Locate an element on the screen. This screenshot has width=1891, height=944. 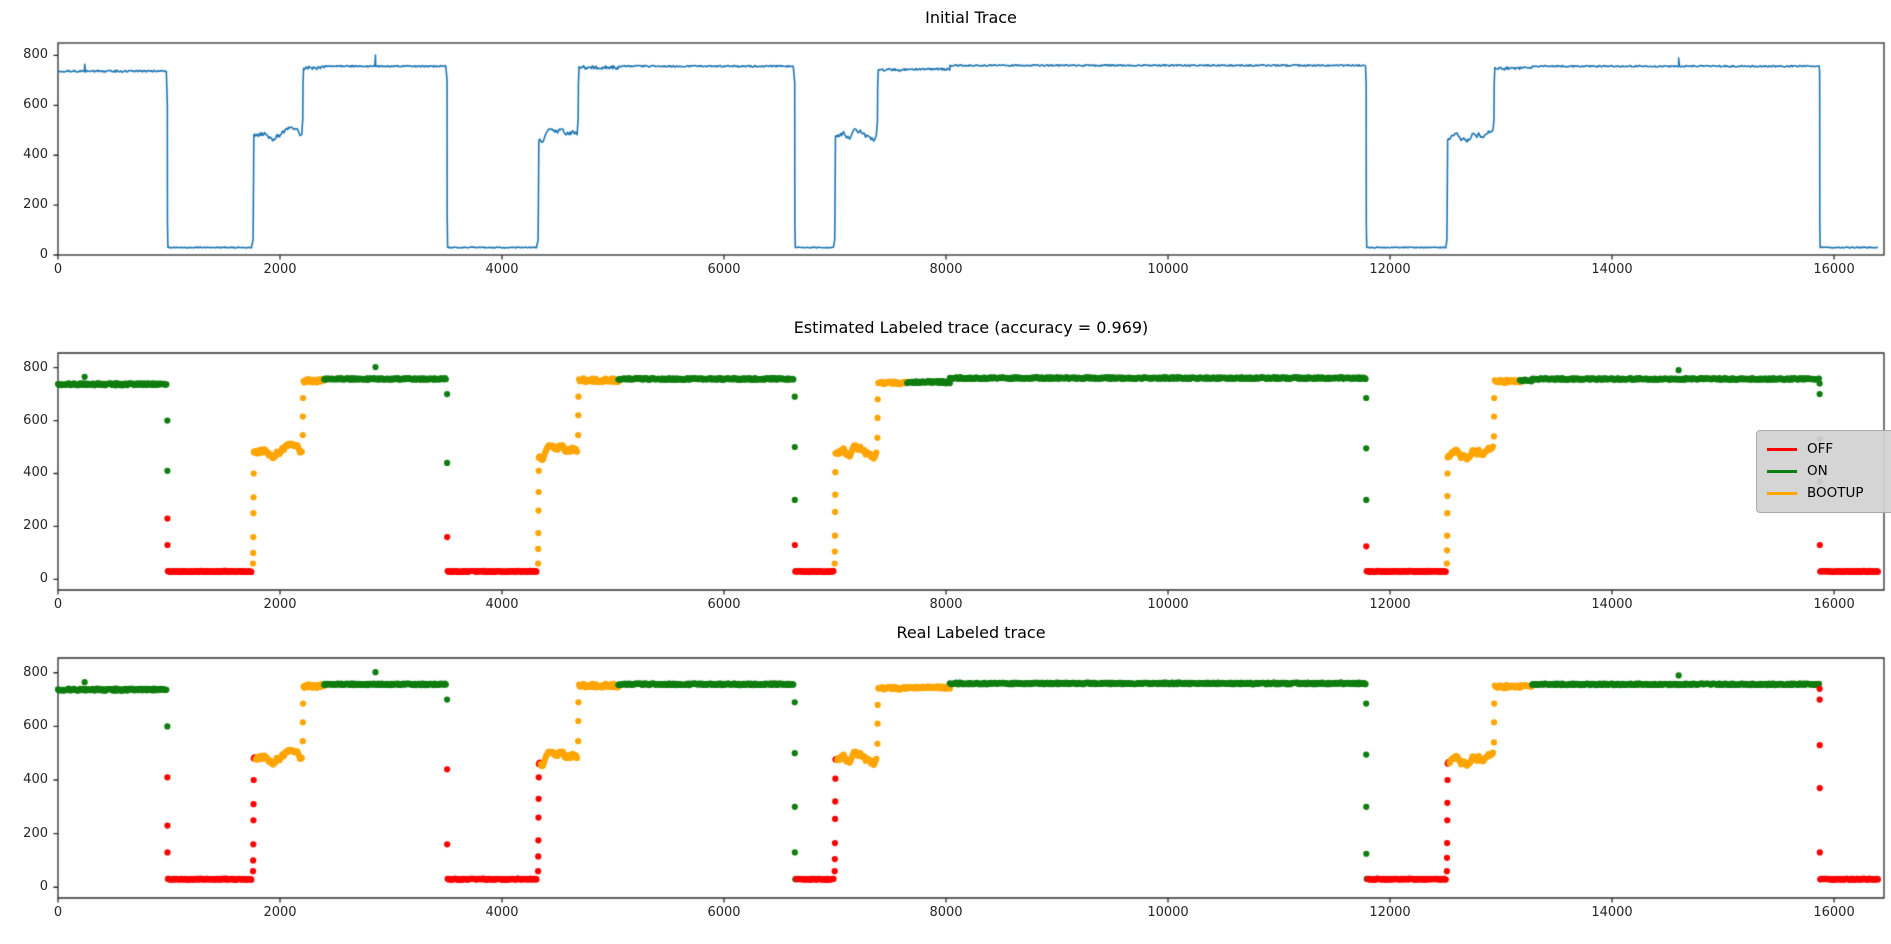
x-tick-label-panel2: 12000 is located at coordinates (1390, 604).